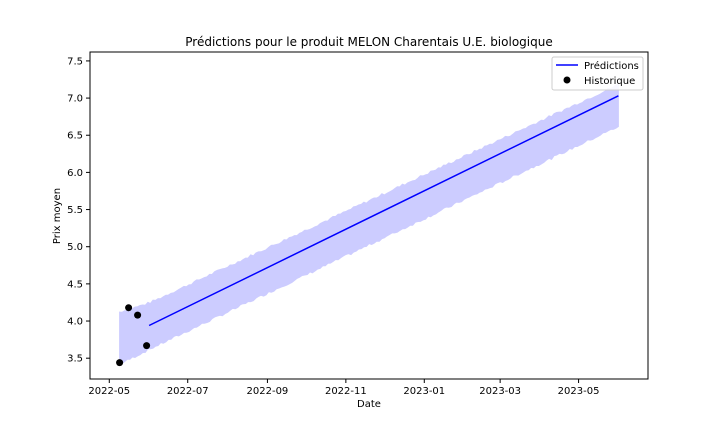 The image size is (720, 432). What do you see at coordinates (188, 391) in the screenshot?
I see `x-tick-label: 2022-07` at bounding box center [188, 391].